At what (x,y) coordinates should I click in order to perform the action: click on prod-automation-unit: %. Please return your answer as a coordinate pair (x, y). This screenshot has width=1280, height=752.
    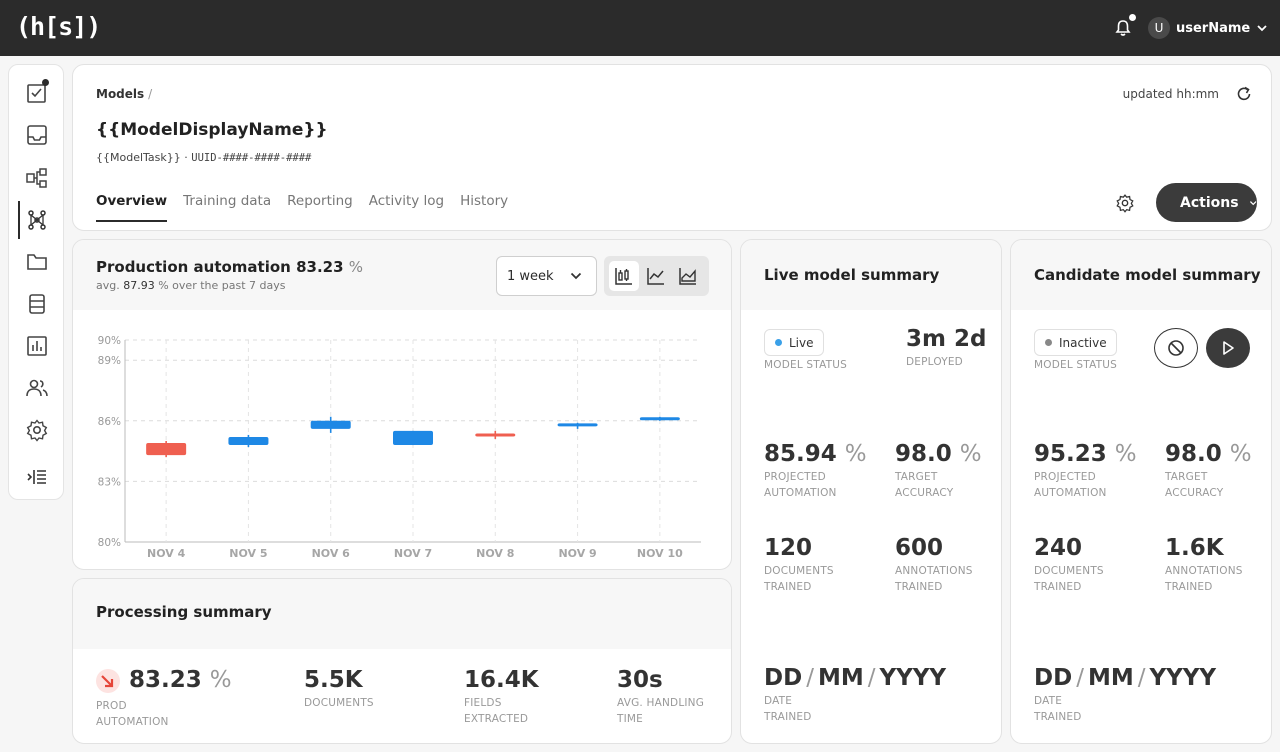
    Looking at the image, I should click on (220, 680).